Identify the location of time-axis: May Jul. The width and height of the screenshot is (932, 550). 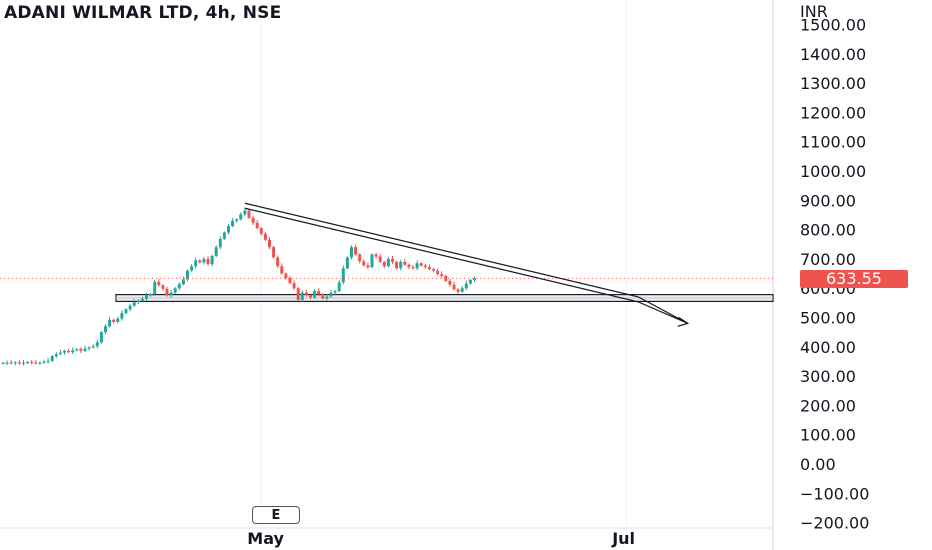
(441, 538).